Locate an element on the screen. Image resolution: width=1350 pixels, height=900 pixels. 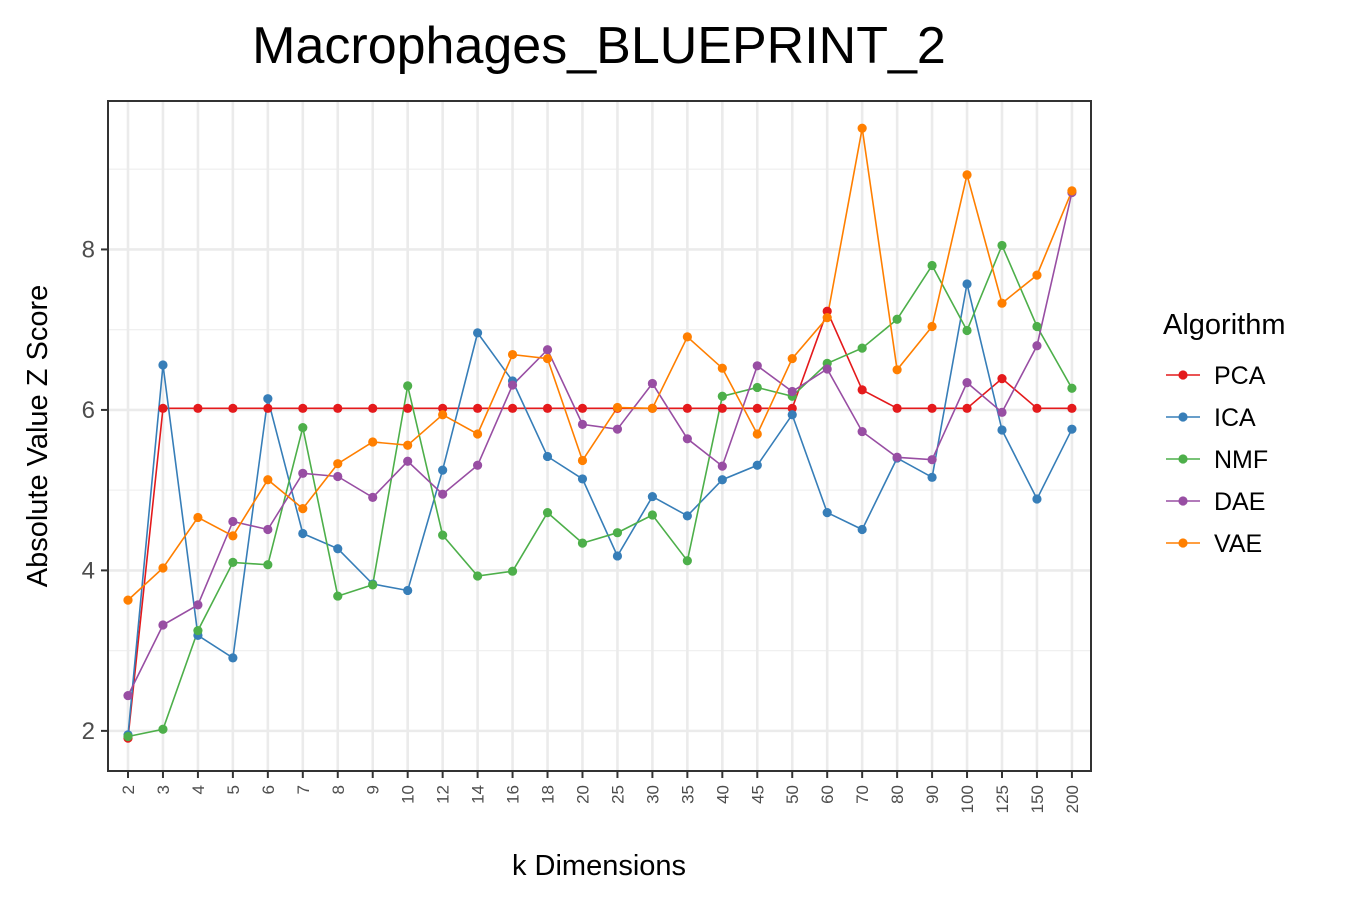
x-tick-label: 45 is located at coordinates (757, 794).